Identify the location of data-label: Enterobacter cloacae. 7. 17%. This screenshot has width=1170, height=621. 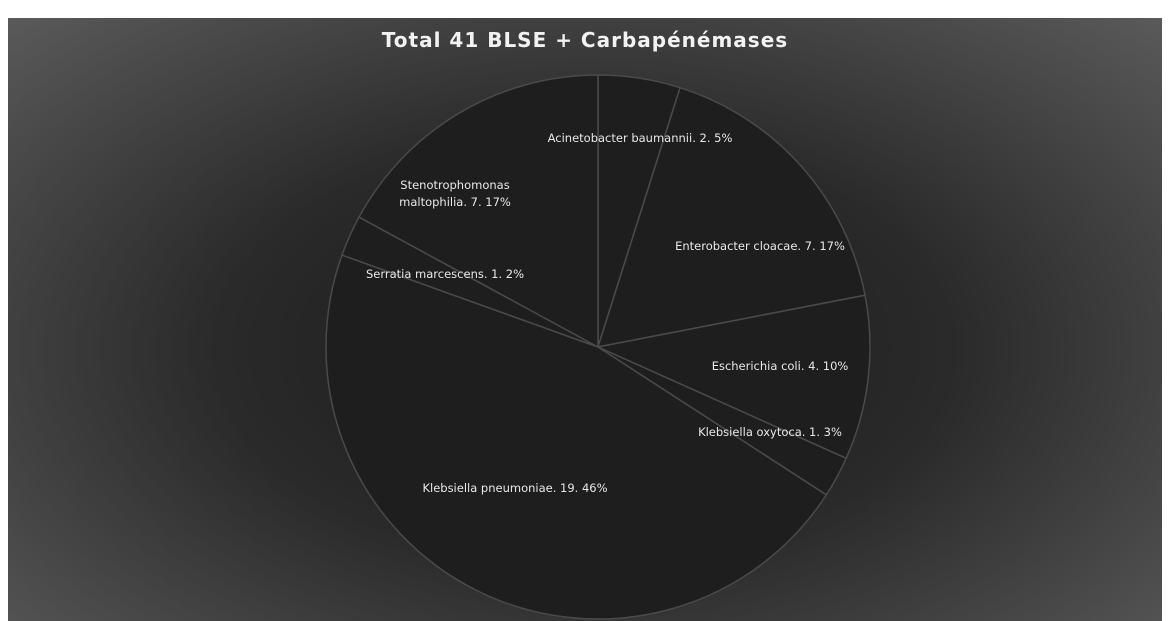
(760, 246).